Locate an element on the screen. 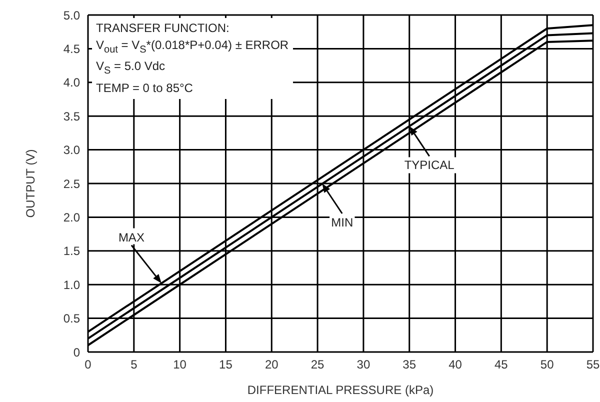  annotation: MAX is located at coordinates (131, 237).